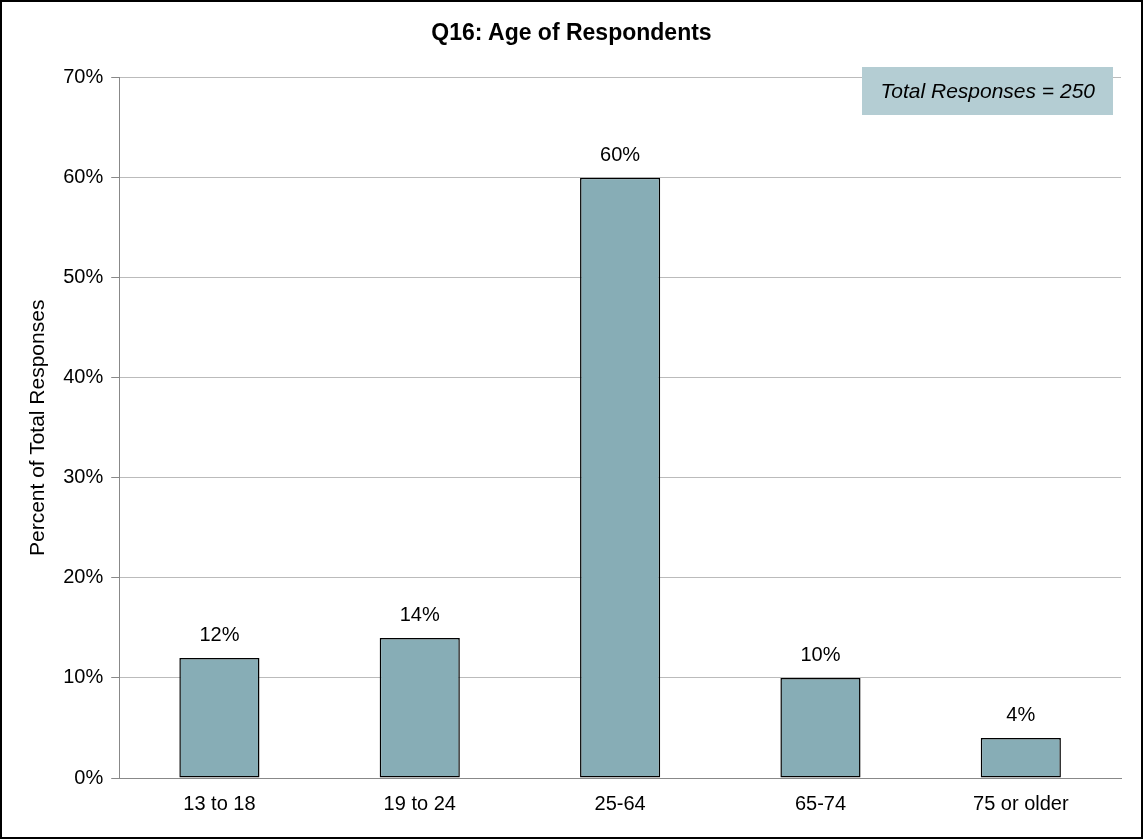 The height and width of the screenshot is (839, 1143). What do you see at coordinates (820, 802) in the screenshot?
I see `x-tick-label: 65-74` at bounding box center [820, 802].